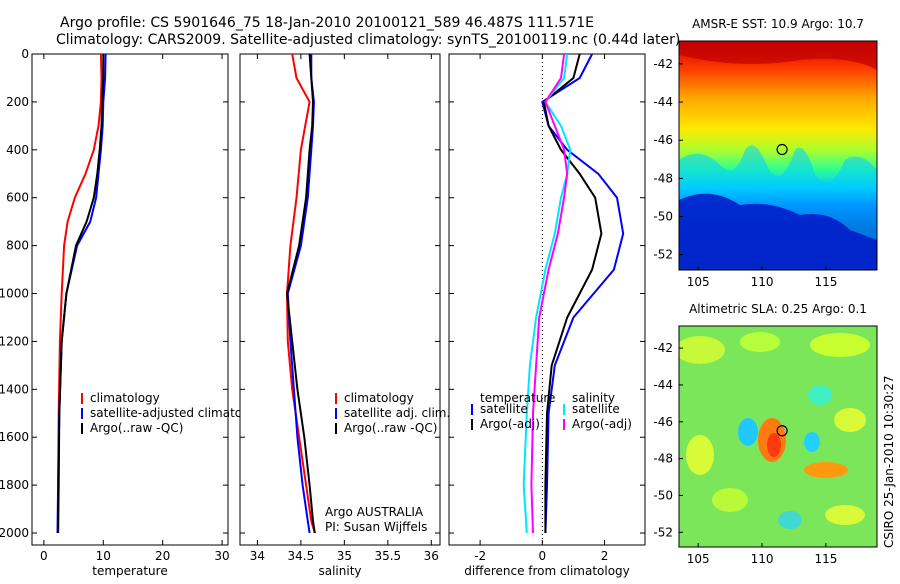  Describe the element at coordinates (889, 462) in the screenshot. I see `timestamp-credit: CSIRO 25-Jan-2010 10:30:27` at that location.